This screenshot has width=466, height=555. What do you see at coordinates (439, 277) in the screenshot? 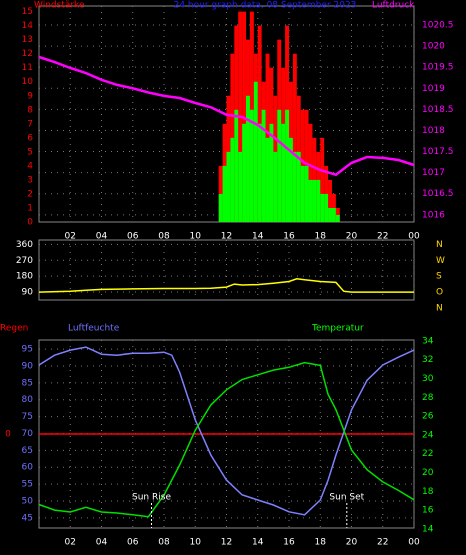
I see `y2-tick-label: S` at bounding box center [439, 277].